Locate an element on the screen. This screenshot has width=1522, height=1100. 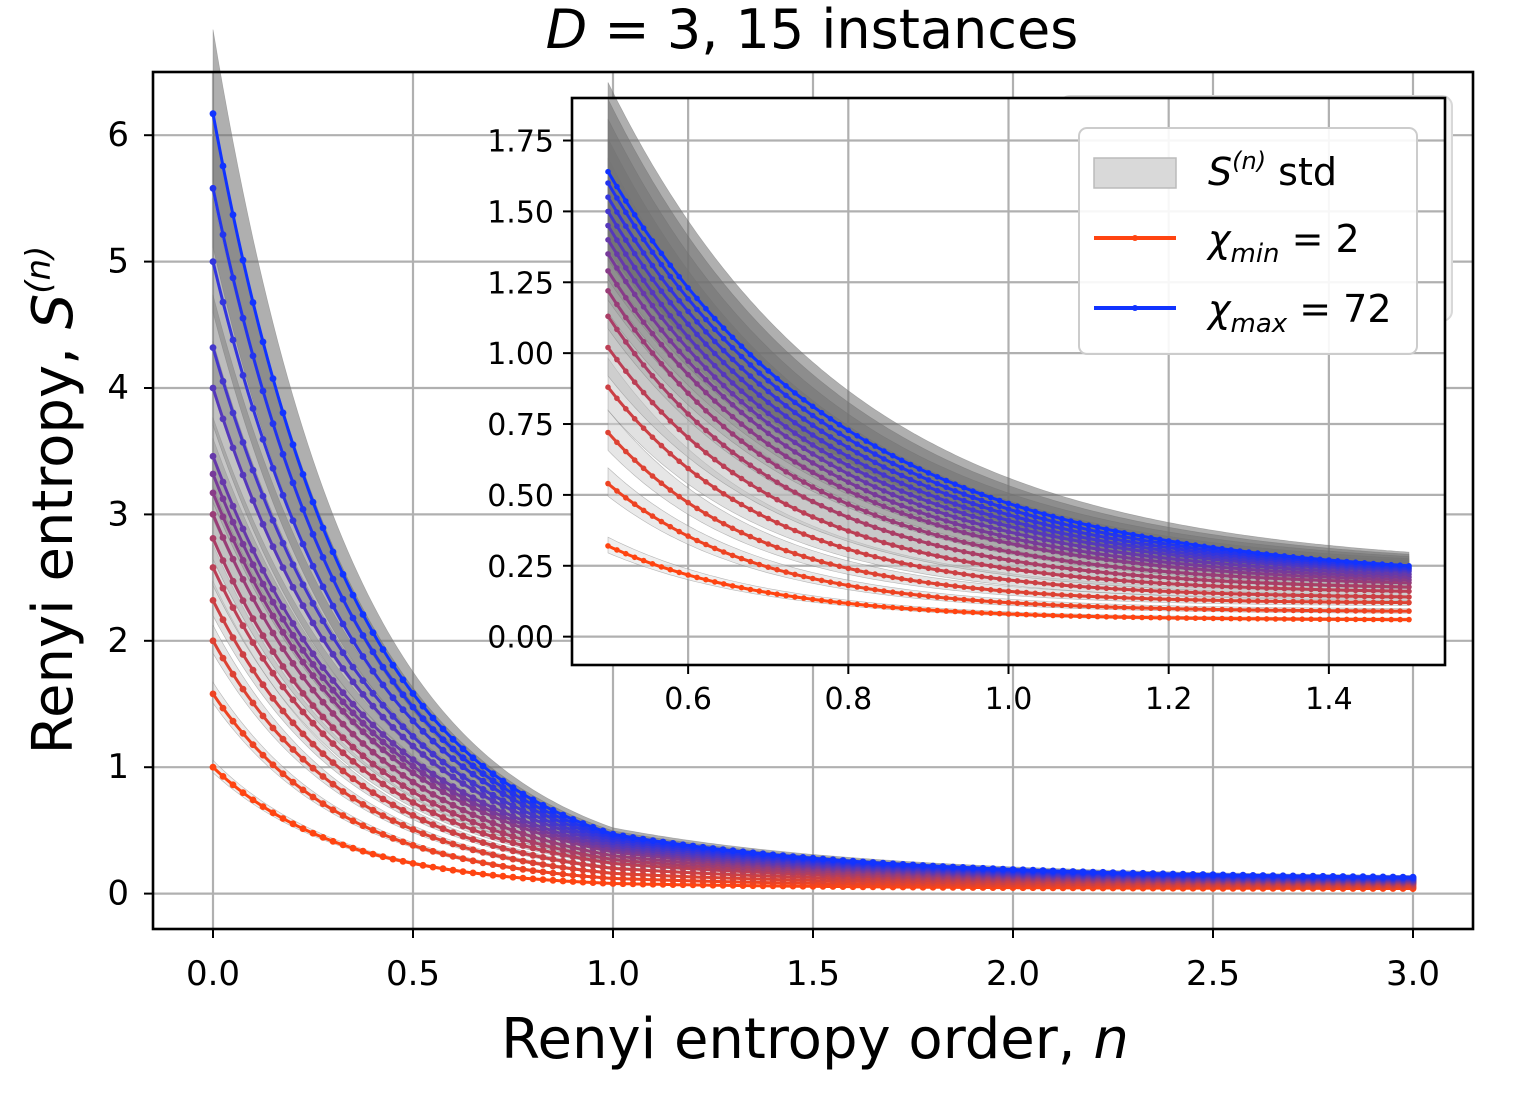
main-yticks-label-3: 3 is located at coordinates (118, 514).